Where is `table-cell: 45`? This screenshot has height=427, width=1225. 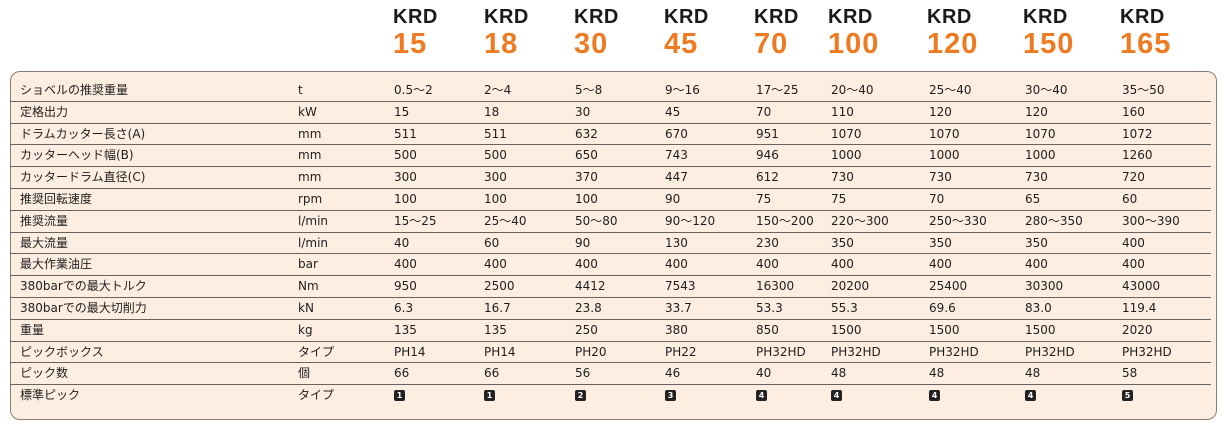 table-cell: 45 is located at coordinates (673, 111).